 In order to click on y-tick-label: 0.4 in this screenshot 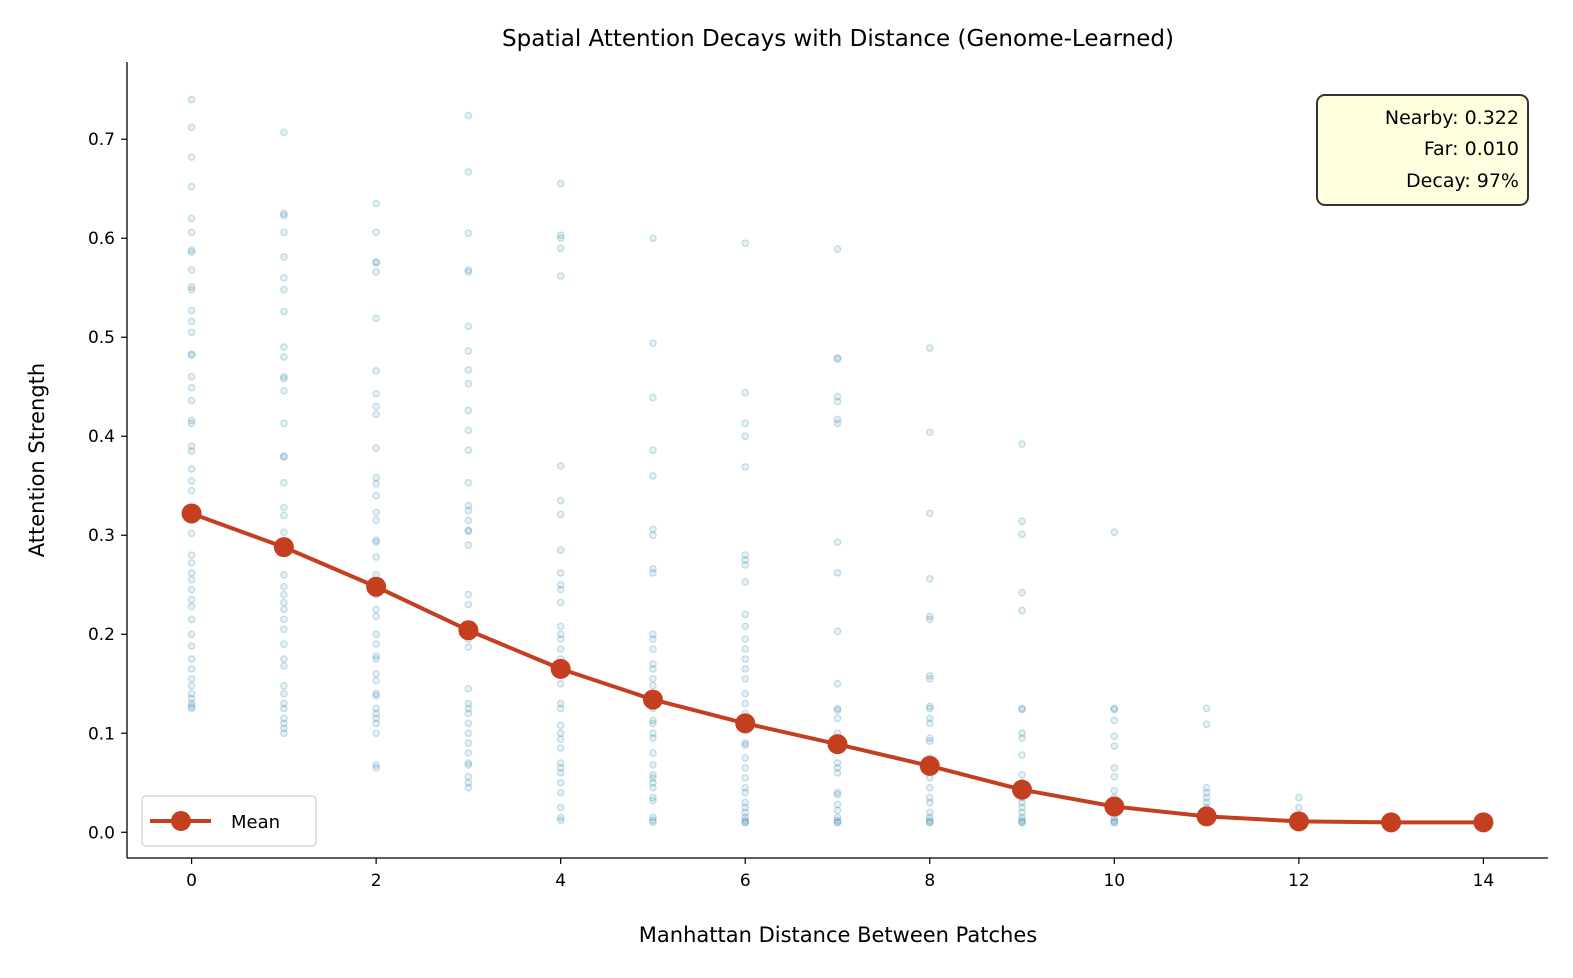, I will do `click(101, 437)`.